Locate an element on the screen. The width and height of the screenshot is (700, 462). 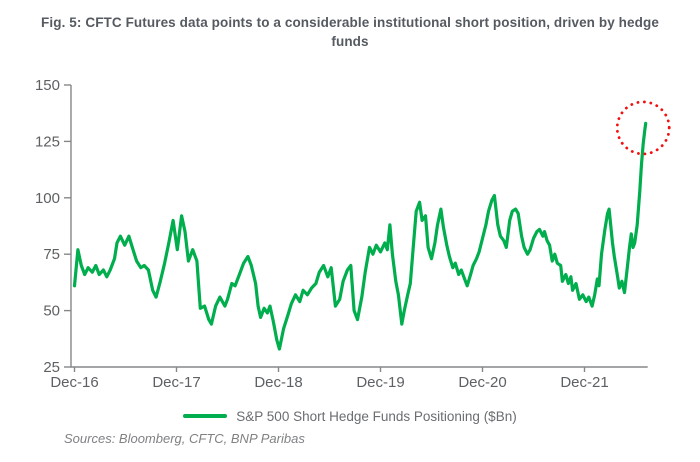
x-tick-label: Dec-17 is located at coordinates (176, 382).